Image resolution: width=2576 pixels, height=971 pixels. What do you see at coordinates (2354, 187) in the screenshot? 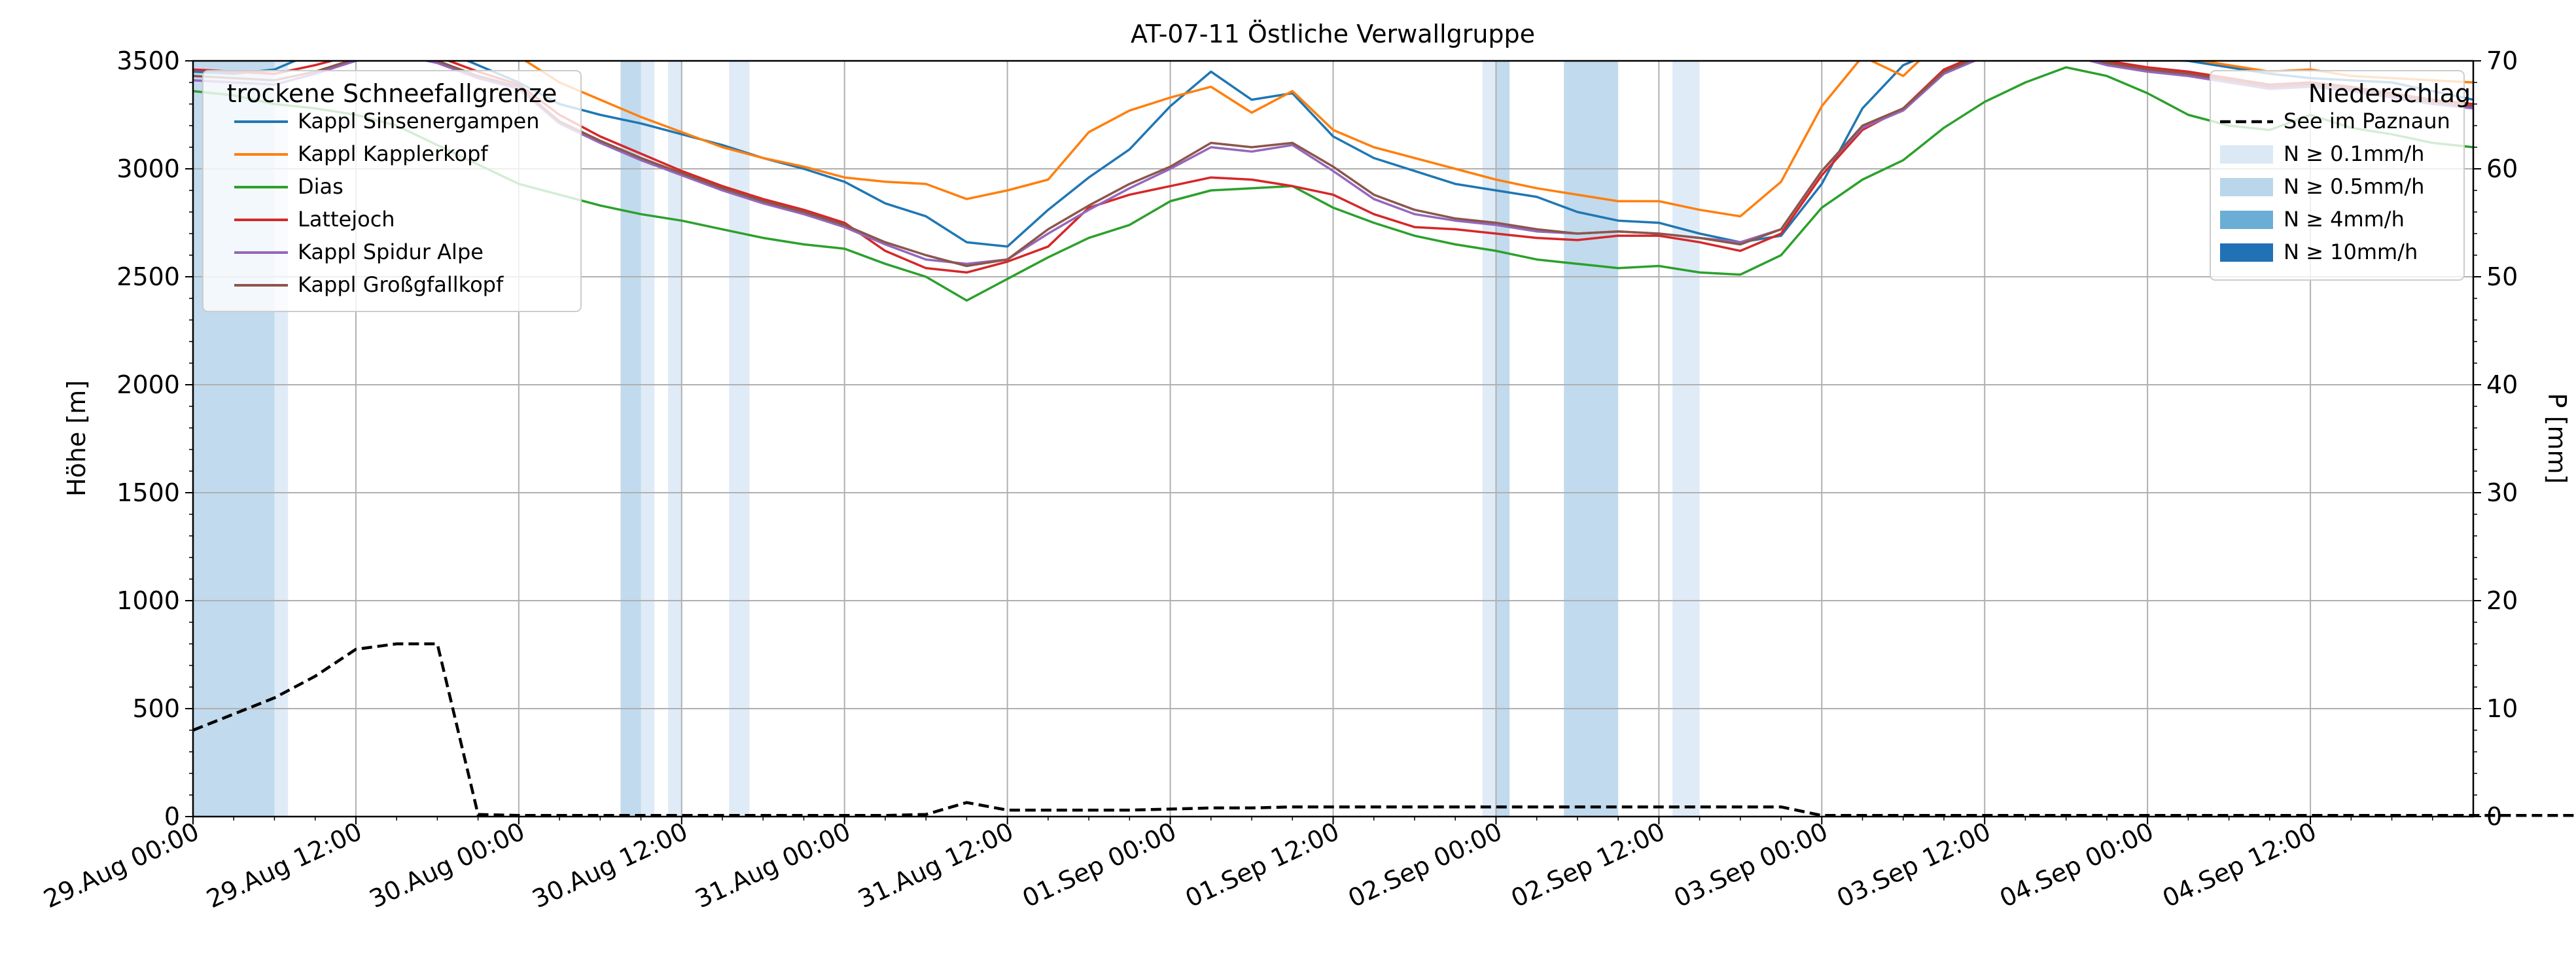
I see `legend-entry-label: N ≥ 0.5mm/h` at bounding box center [2354, 187].